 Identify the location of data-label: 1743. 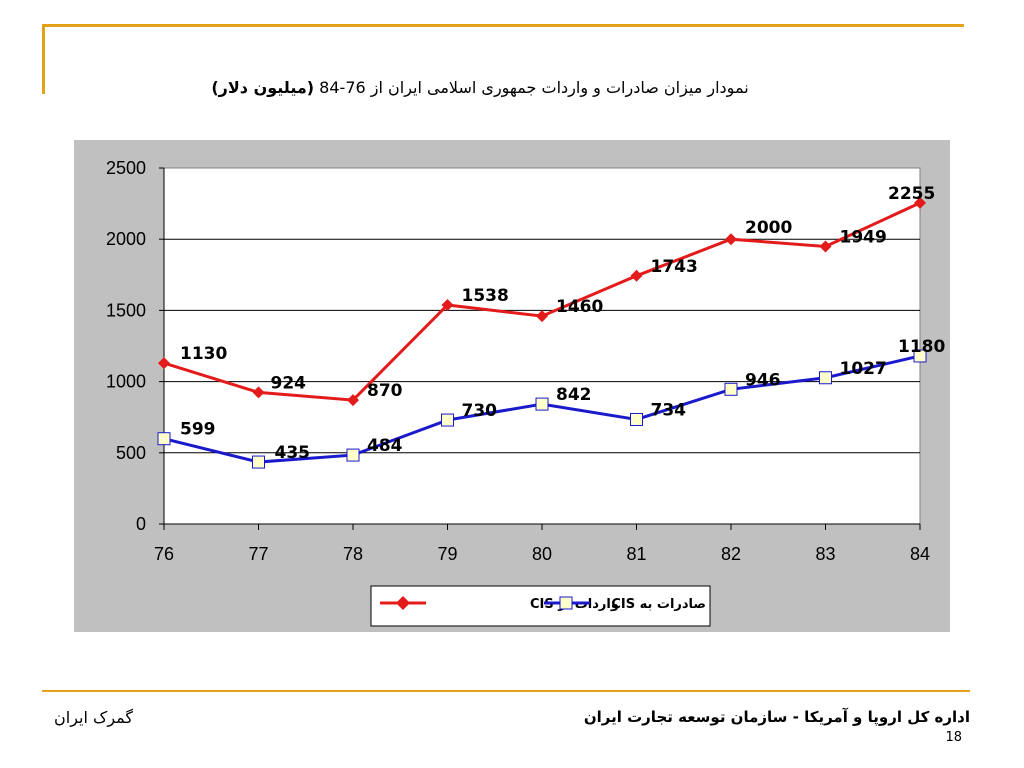
(674, 267).